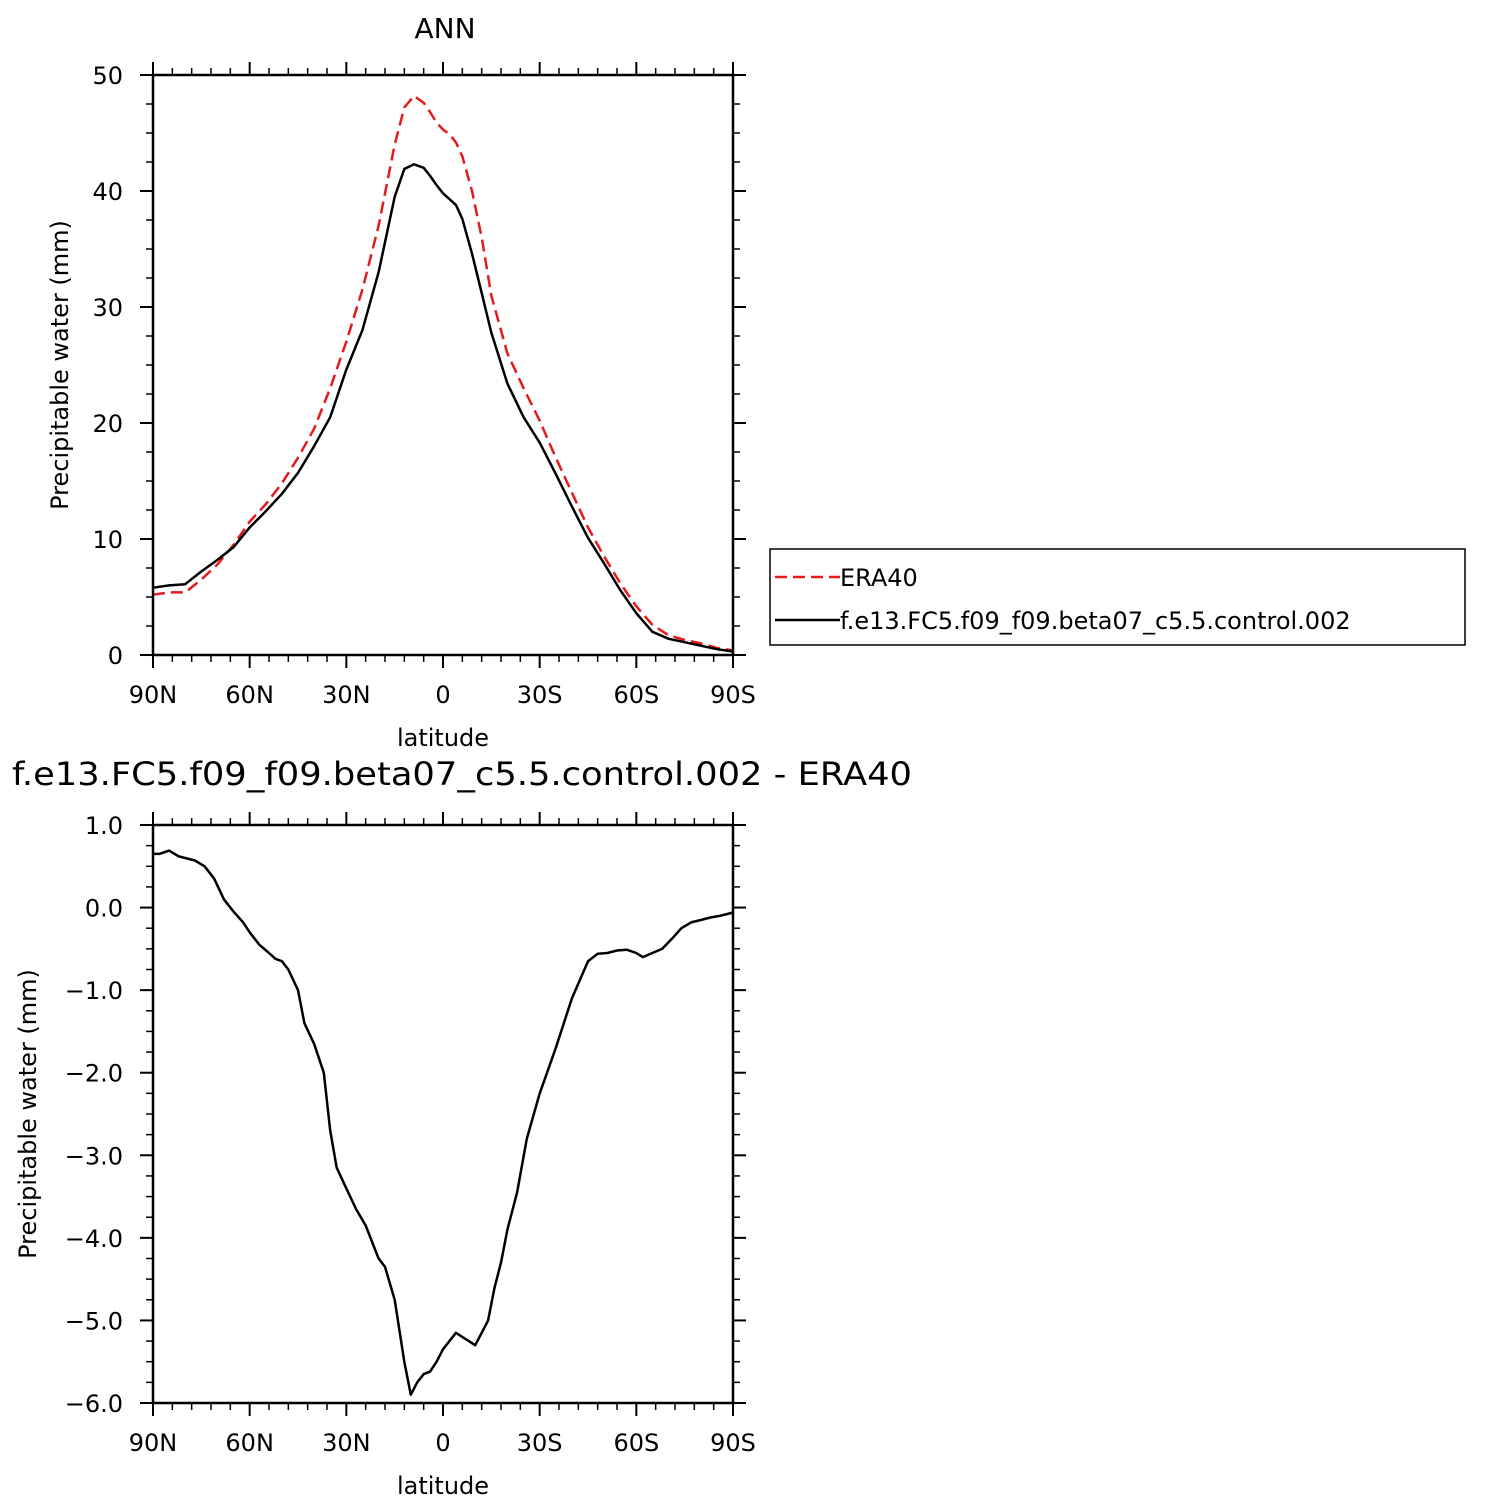  Describe the element at coordinates (94, 1156) in the screenshot. I see `y-tick-label: −3.0` at that location.